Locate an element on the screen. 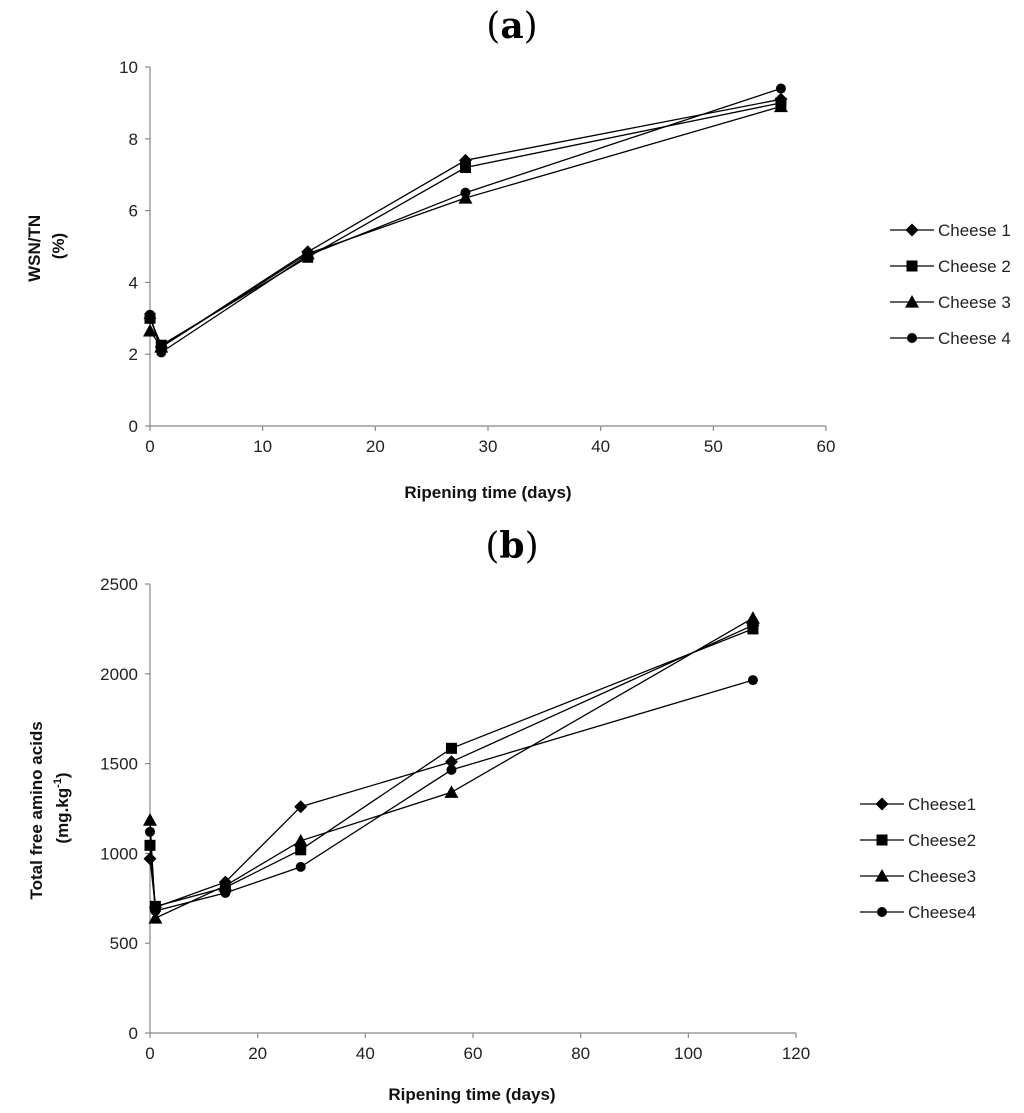  panel-a-y-tick-label: 10 is located at coordinates (128, 67).